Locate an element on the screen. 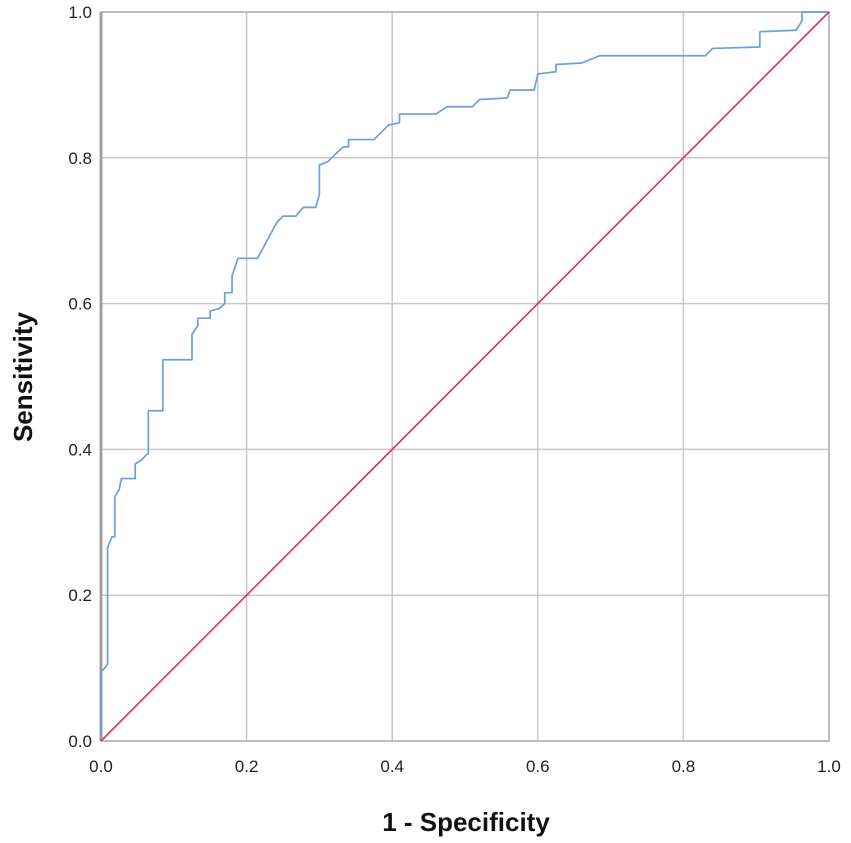 This screenshot has width=851, height=843. x-axis-title: 1 - Specificity is located at coordinates (466, 822).